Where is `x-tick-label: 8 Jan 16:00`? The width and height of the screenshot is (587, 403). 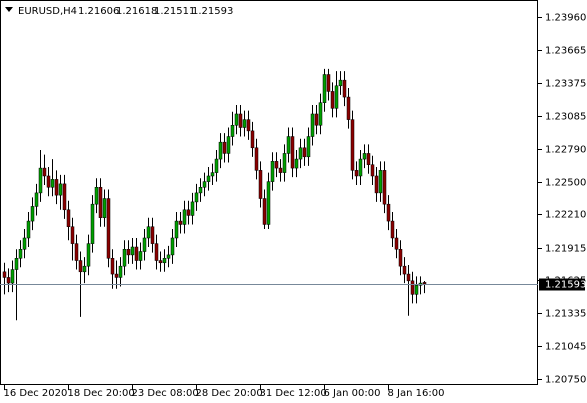 x-tick-label: 8 Jan 16:00 is located at coordinates (416, 393).